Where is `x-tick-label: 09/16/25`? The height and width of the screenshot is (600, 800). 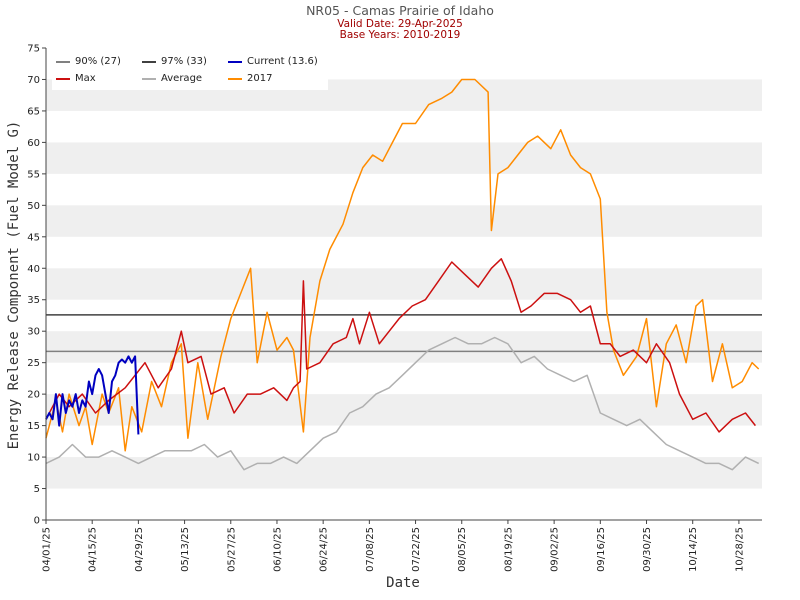 x-tick-label: 09/16/25 is located at coordinates (601, 549).